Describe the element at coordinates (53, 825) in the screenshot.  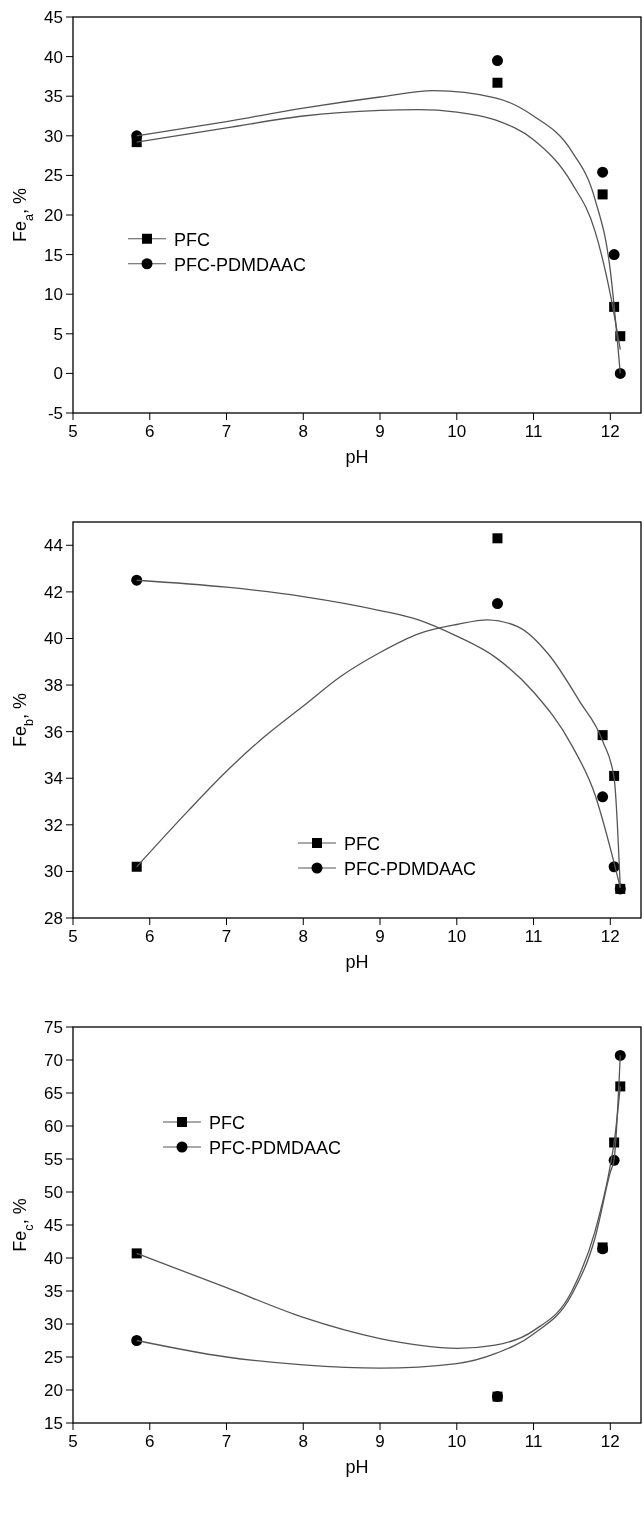
I see `y-tick-label: 32` at that location.